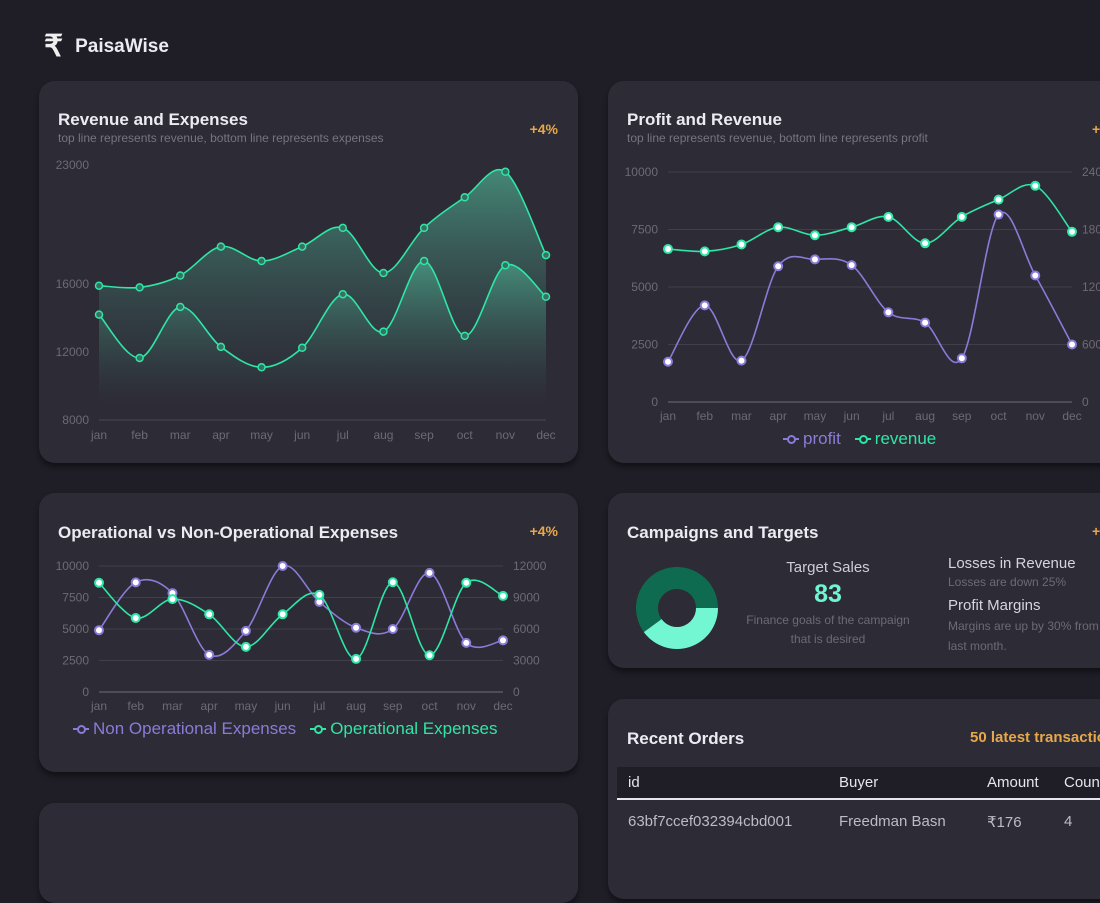 The height and width of the screenshot is (903, 1100). I want to click on brand: ₹ PaisaWise, so click(106, 47).